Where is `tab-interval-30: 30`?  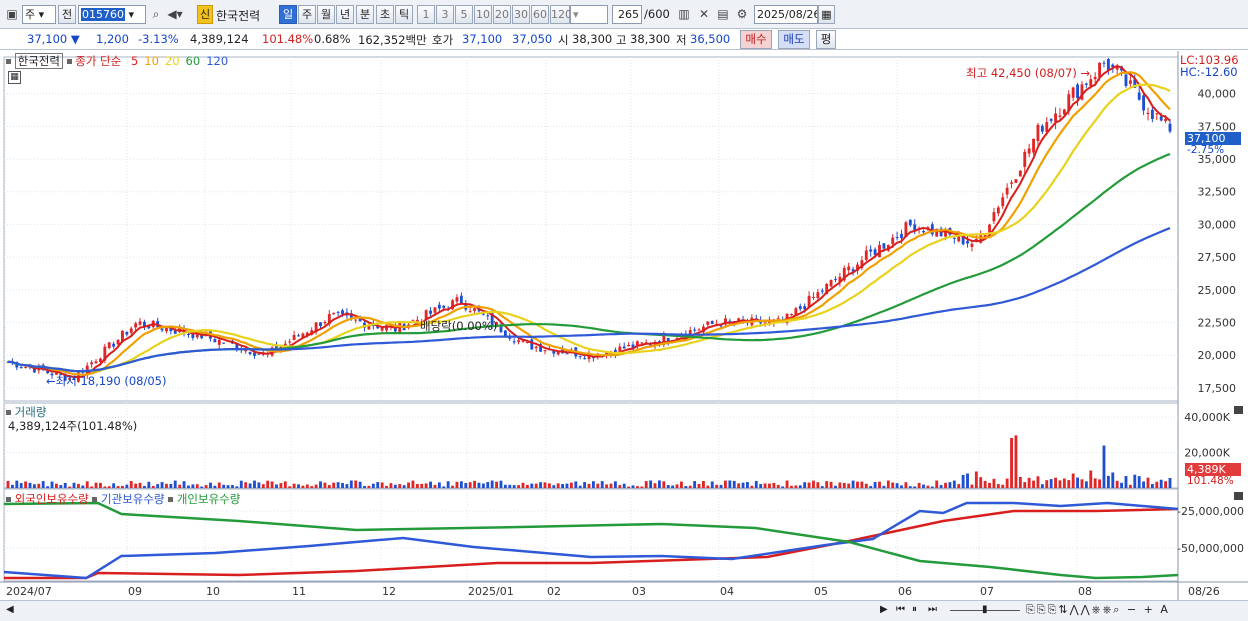
tab-interval-30: 30 is located at coordinates (521, 14).